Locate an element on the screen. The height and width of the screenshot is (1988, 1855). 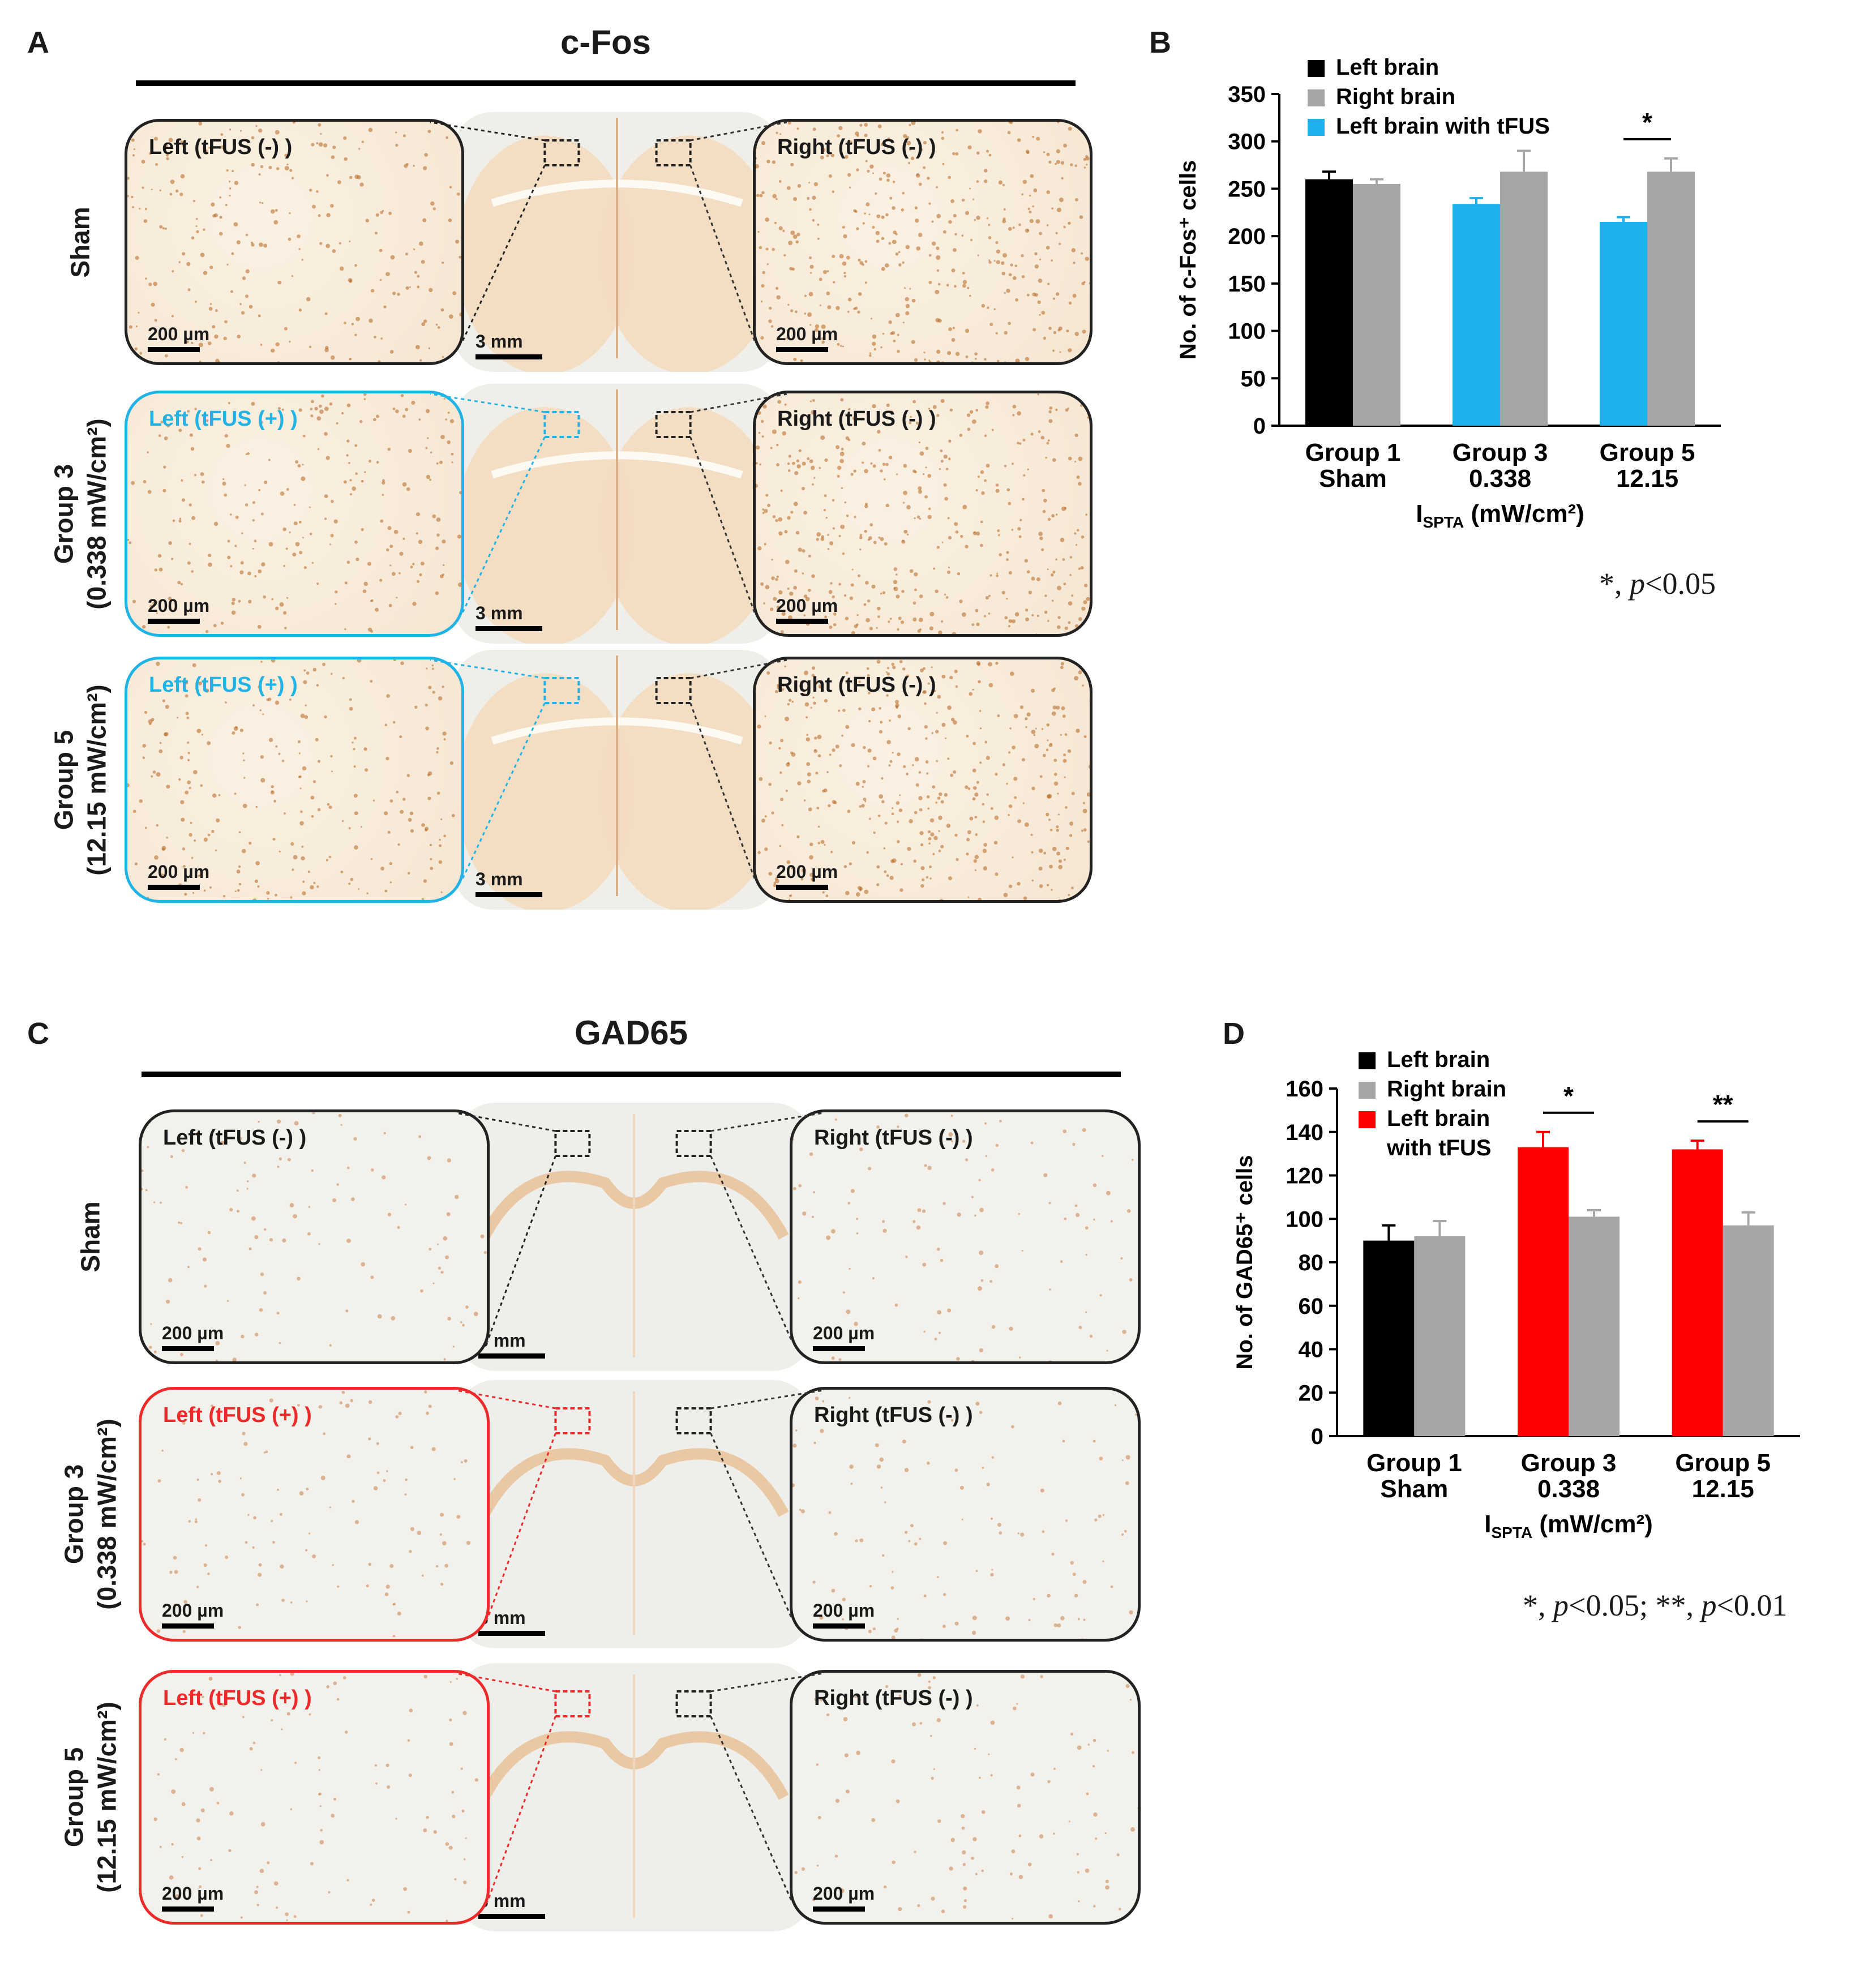
y-tick-label: 120 is located at coordinates (1305, 1176).